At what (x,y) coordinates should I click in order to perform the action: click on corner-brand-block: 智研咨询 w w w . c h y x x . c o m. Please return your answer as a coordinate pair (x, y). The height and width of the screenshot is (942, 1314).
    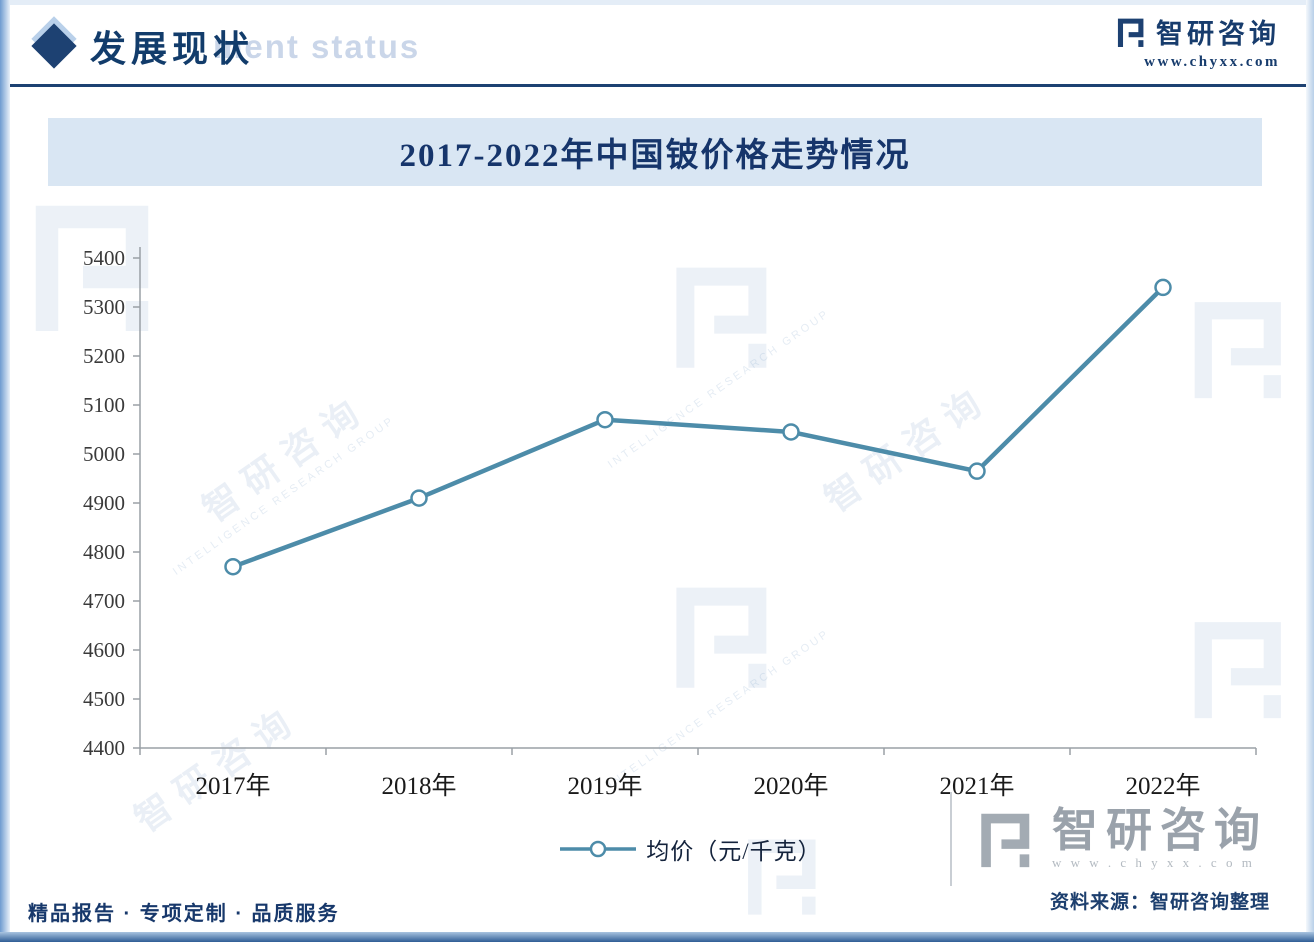
    Looking at the image, I should click on (1109, 839).